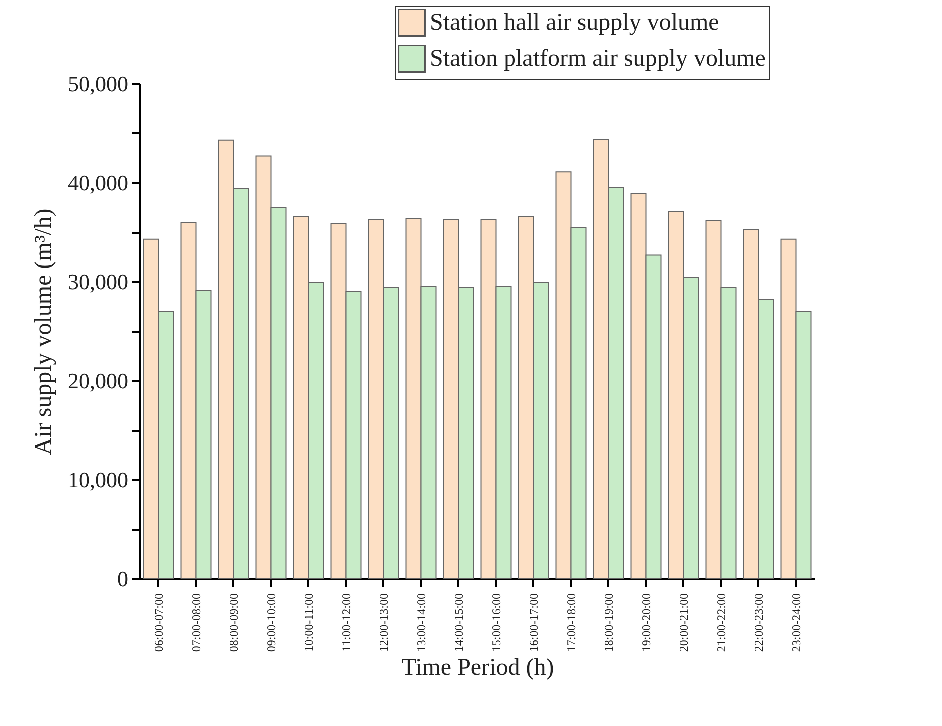  I want to click on x-tick-label: 17:00-18:00, so click(571, 623).